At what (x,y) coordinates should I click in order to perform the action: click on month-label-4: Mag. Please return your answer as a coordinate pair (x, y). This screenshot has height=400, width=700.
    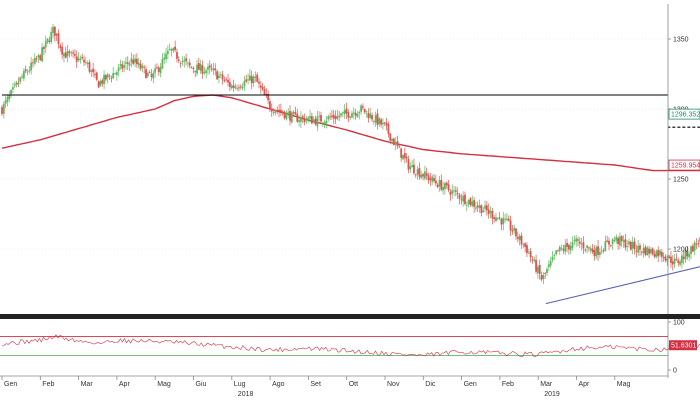
    Looking at the image, I should click on (164, 384).